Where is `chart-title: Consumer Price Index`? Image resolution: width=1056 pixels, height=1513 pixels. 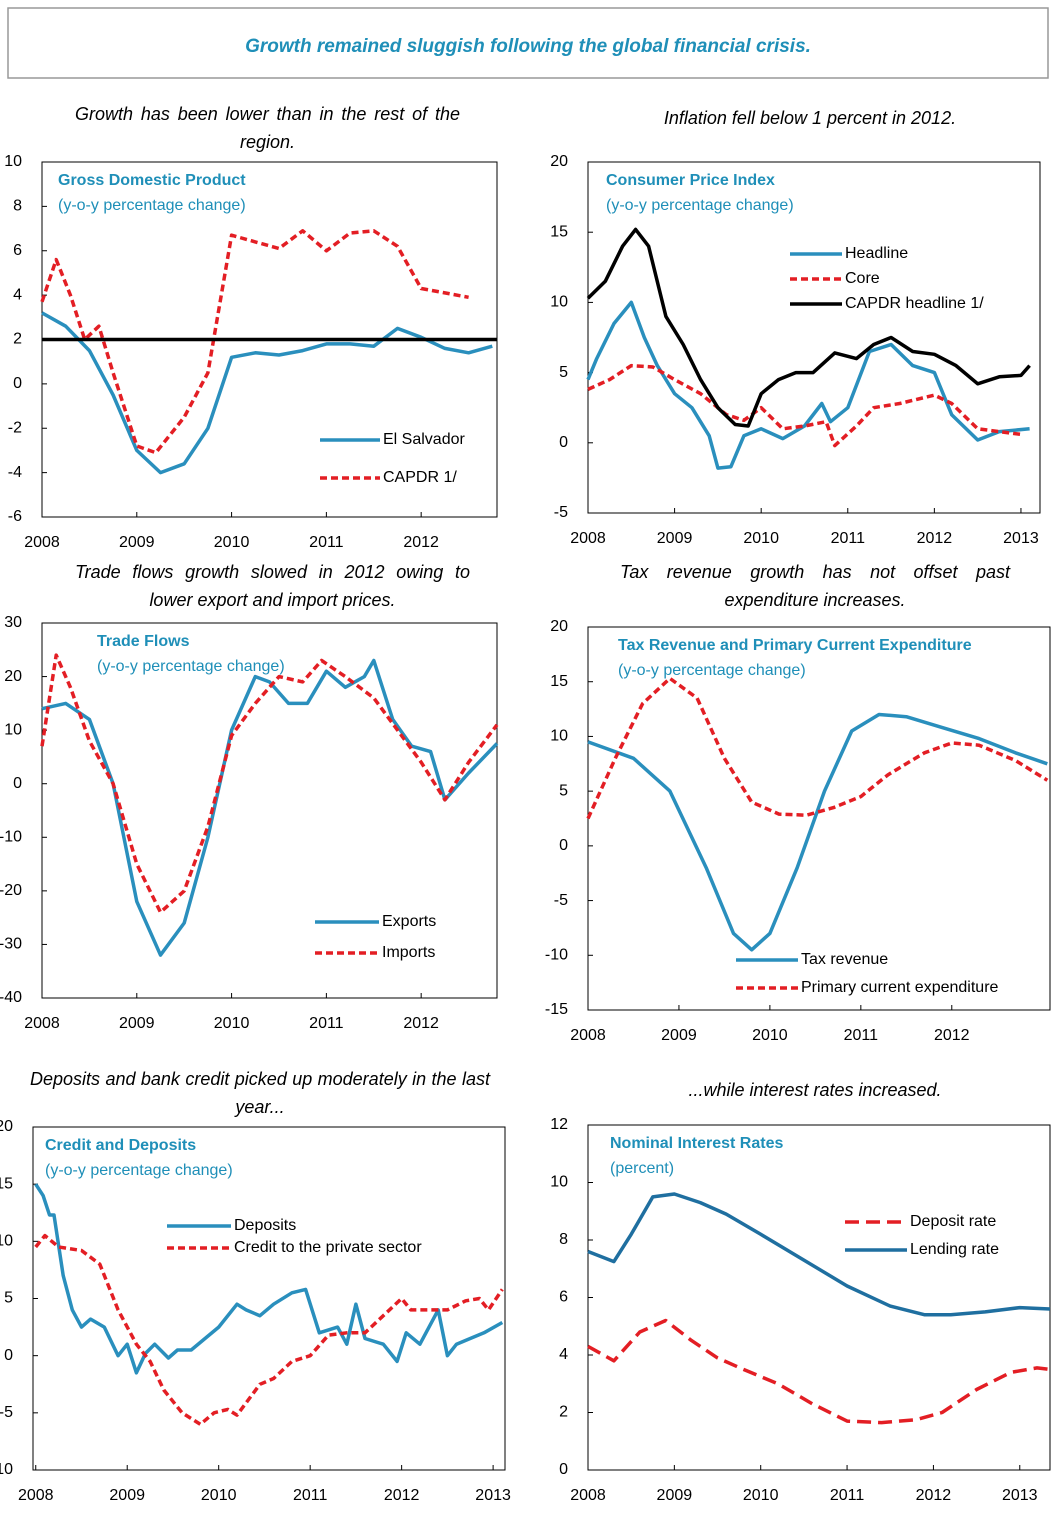
chart-title: Consumer Price Index is located at coordinates (690, 180).